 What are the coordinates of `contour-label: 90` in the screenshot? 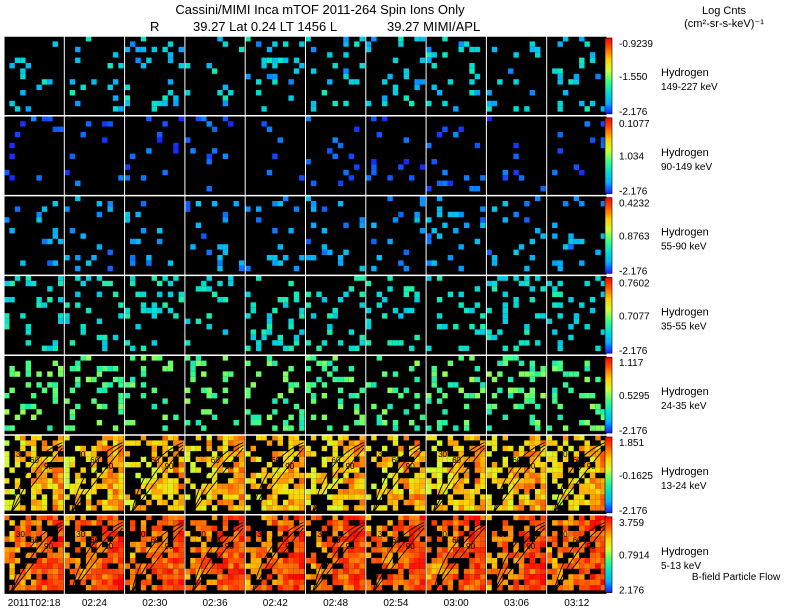 It's located at (530, 466).